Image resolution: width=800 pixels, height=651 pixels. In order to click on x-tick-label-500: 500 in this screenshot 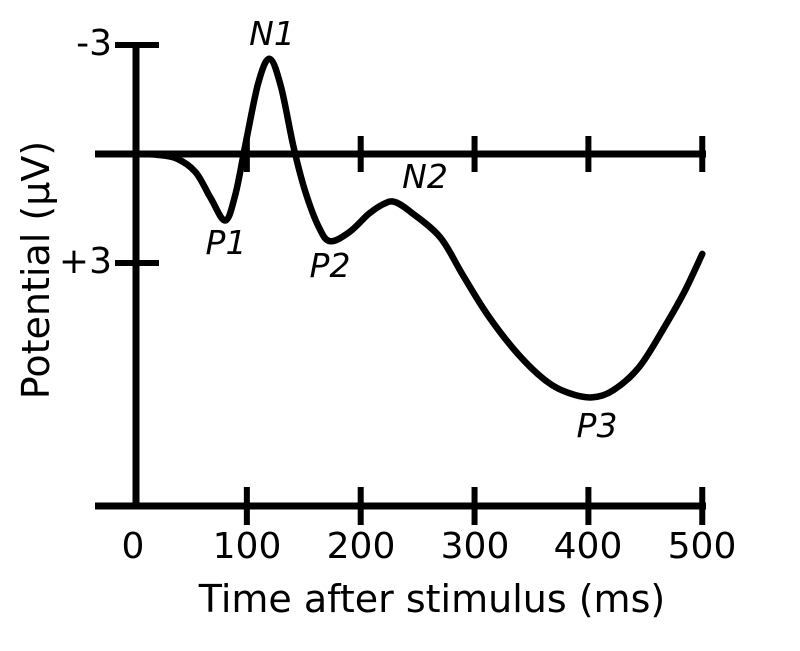, I will do `click(702, 546)`.